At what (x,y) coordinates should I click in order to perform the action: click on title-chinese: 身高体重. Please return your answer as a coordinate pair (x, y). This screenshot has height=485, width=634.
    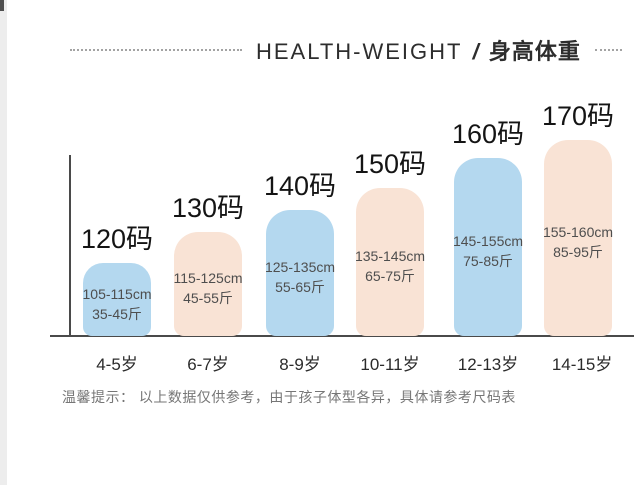
    Looking at the image, I should click on (534, 51).